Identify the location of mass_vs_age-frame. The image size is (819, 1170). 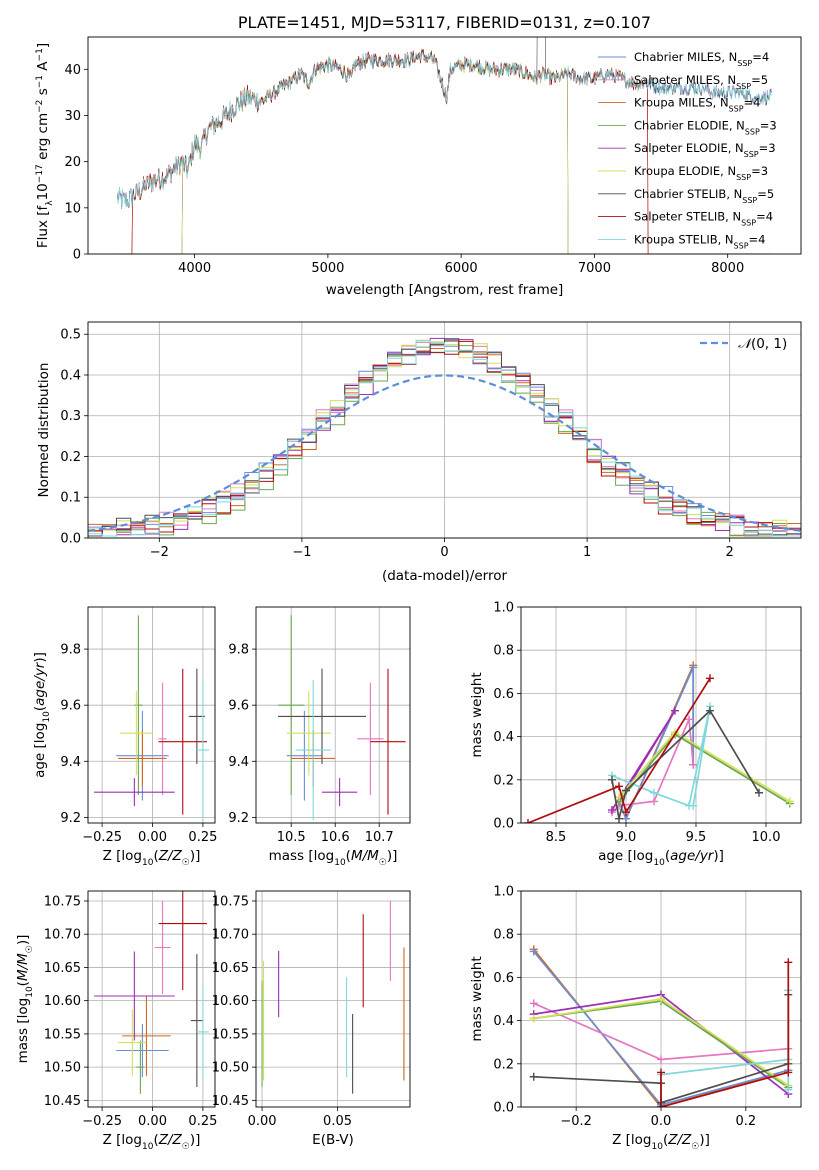
(333, 715).